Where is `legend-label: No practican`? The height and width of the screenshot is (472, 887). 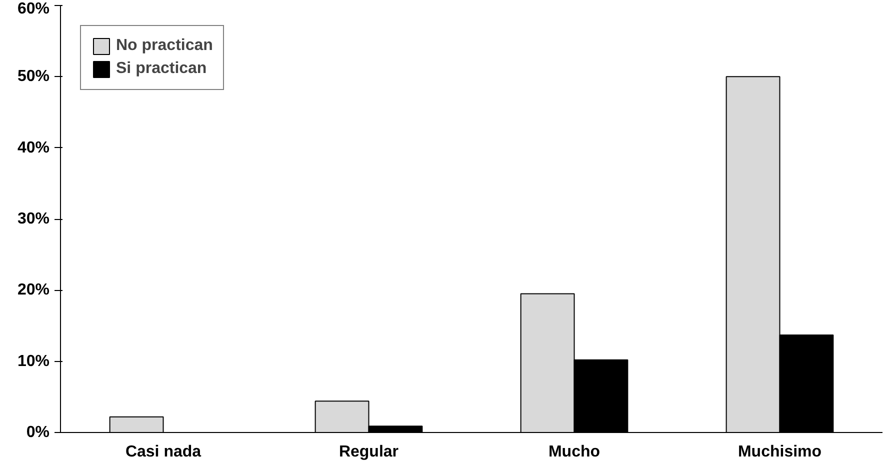 legend-label: No practican is located at coordinates (164, 46).